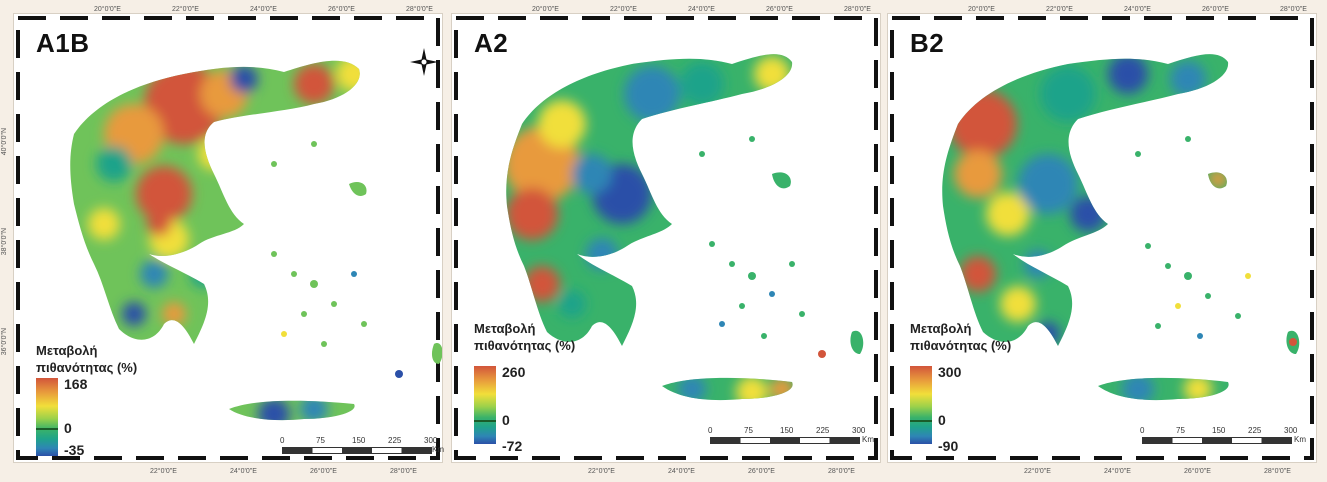  I want to click on legend-min: -72, so click(512, 446).